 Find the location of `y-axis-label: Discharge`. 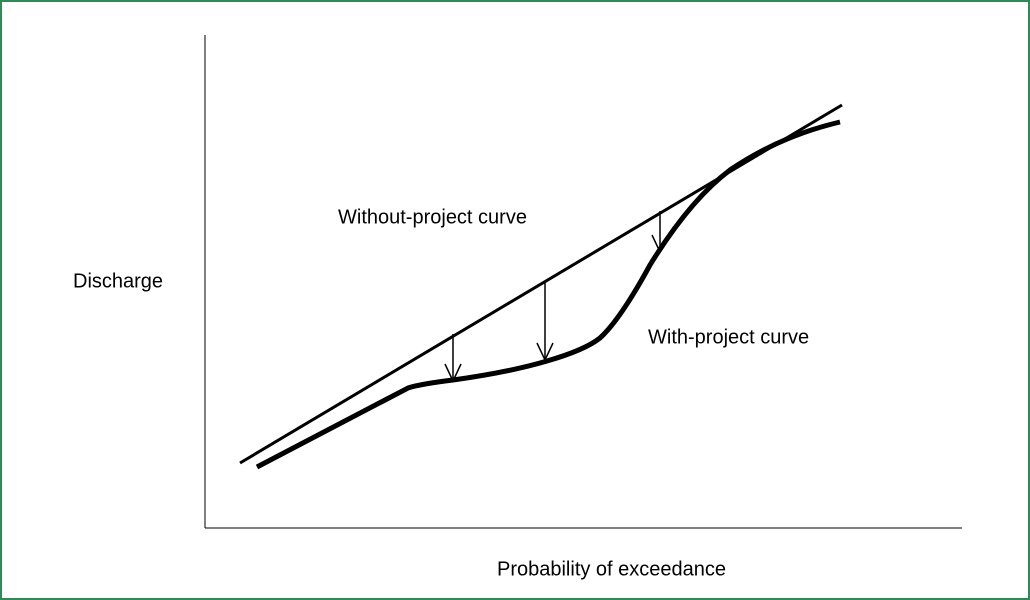

y-axis-label: Discharge is located at coordinates (118, 281).